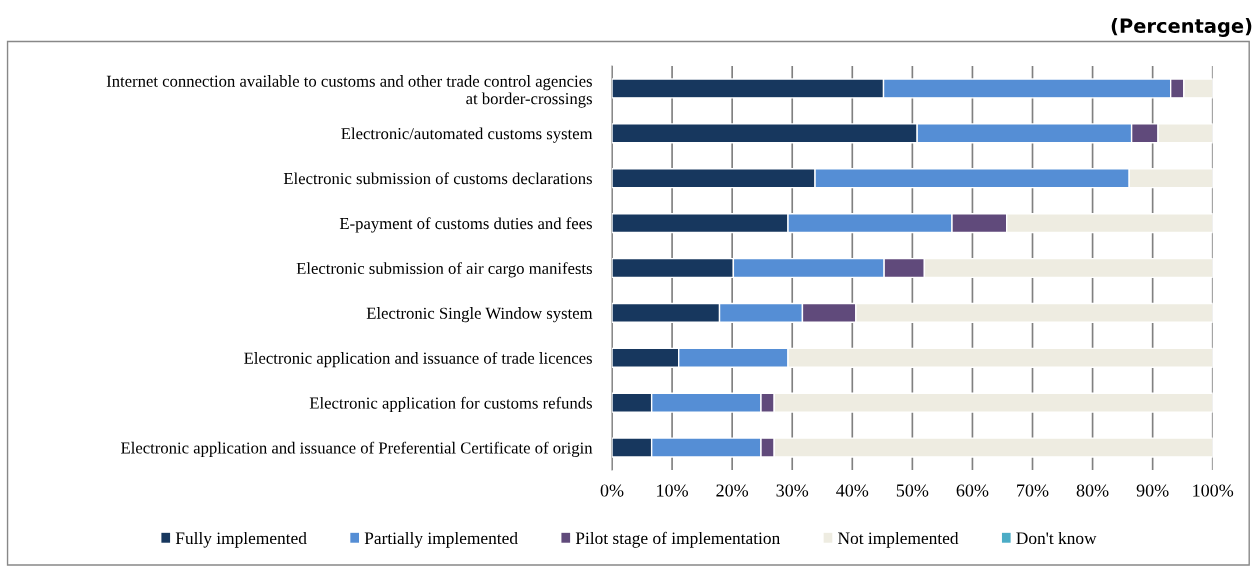 The image size is (1258, 569). I want to click on legend-label: Don't know, so click(1056, 538).